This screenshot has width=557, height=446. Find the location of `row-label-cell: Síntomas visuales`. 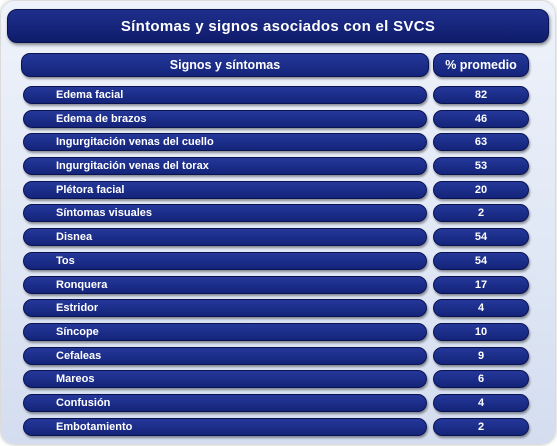

row-label-cell: Síntomas visuales is located at coordinates (225, 213).